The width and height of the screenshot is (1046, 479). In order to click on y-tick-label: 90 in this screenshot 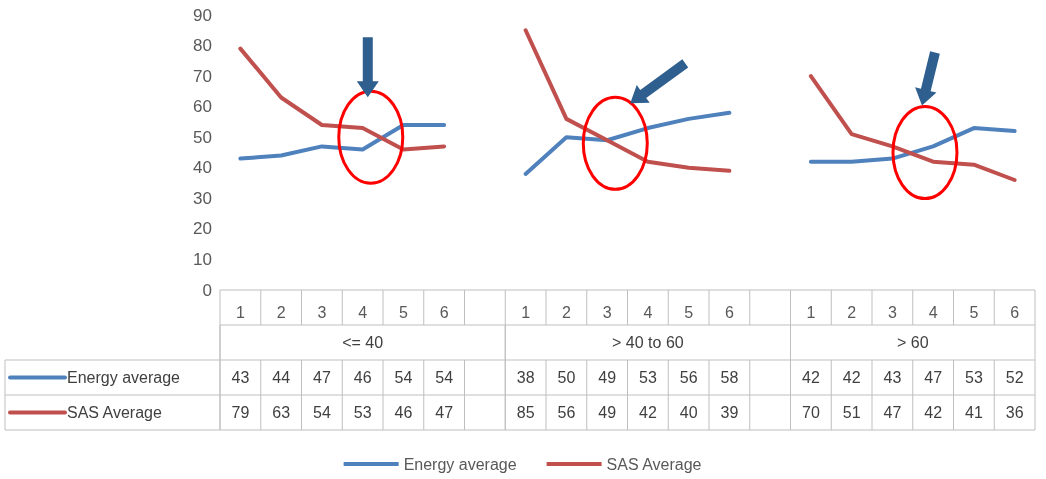, I will do `click(202, 15)`.